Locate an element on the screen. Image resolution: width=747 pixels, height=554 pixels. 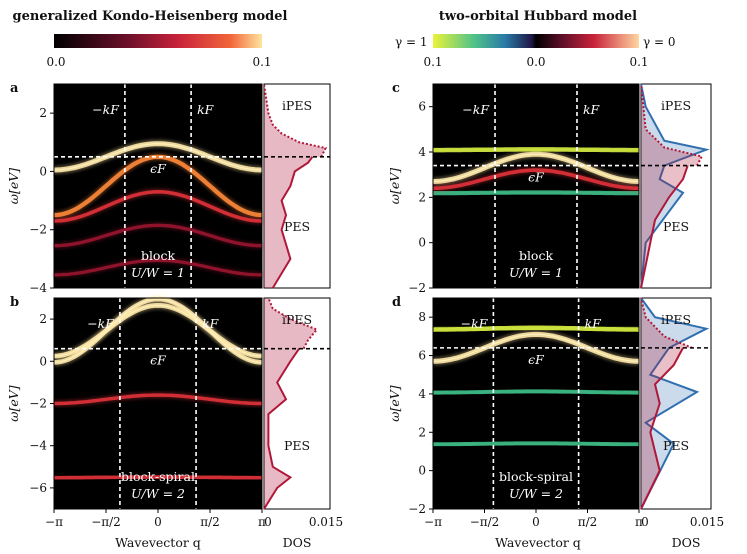
ytick-label: −6 is located at coordinates (38, 488).